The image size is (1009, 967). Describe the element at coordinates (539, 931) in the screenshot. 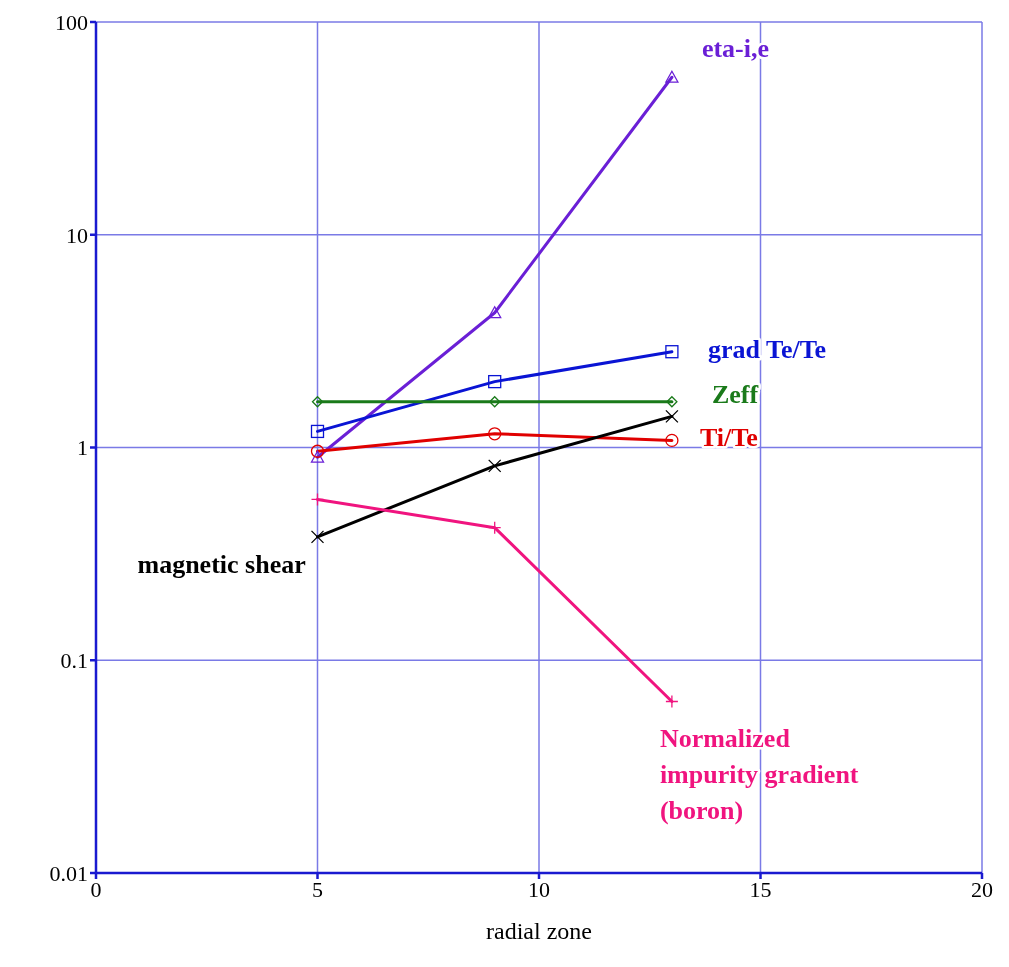

I see `x-axis-title: radial zone` at that location.